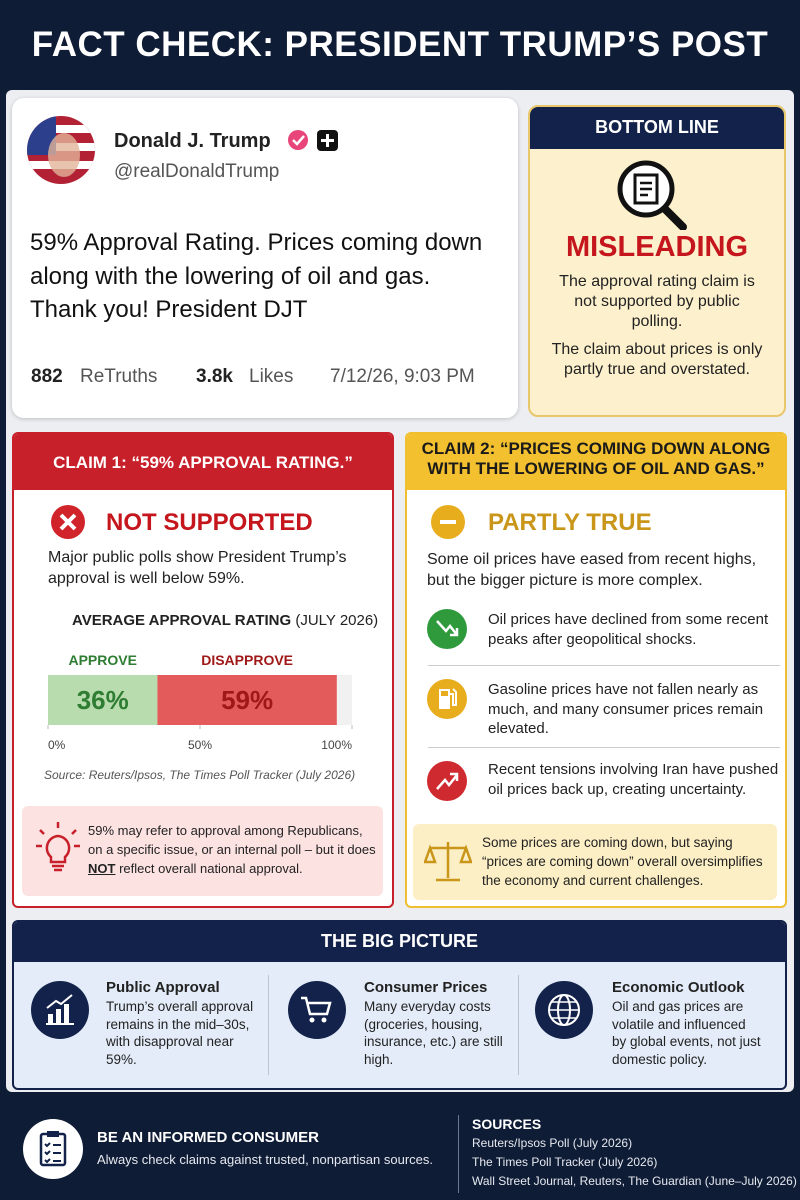 The height and width of the screenshot is (1200, 800). What do you see at coordinates (61, 150) in the screenshot?
I see `avatar` at bounding box center [61, 150].